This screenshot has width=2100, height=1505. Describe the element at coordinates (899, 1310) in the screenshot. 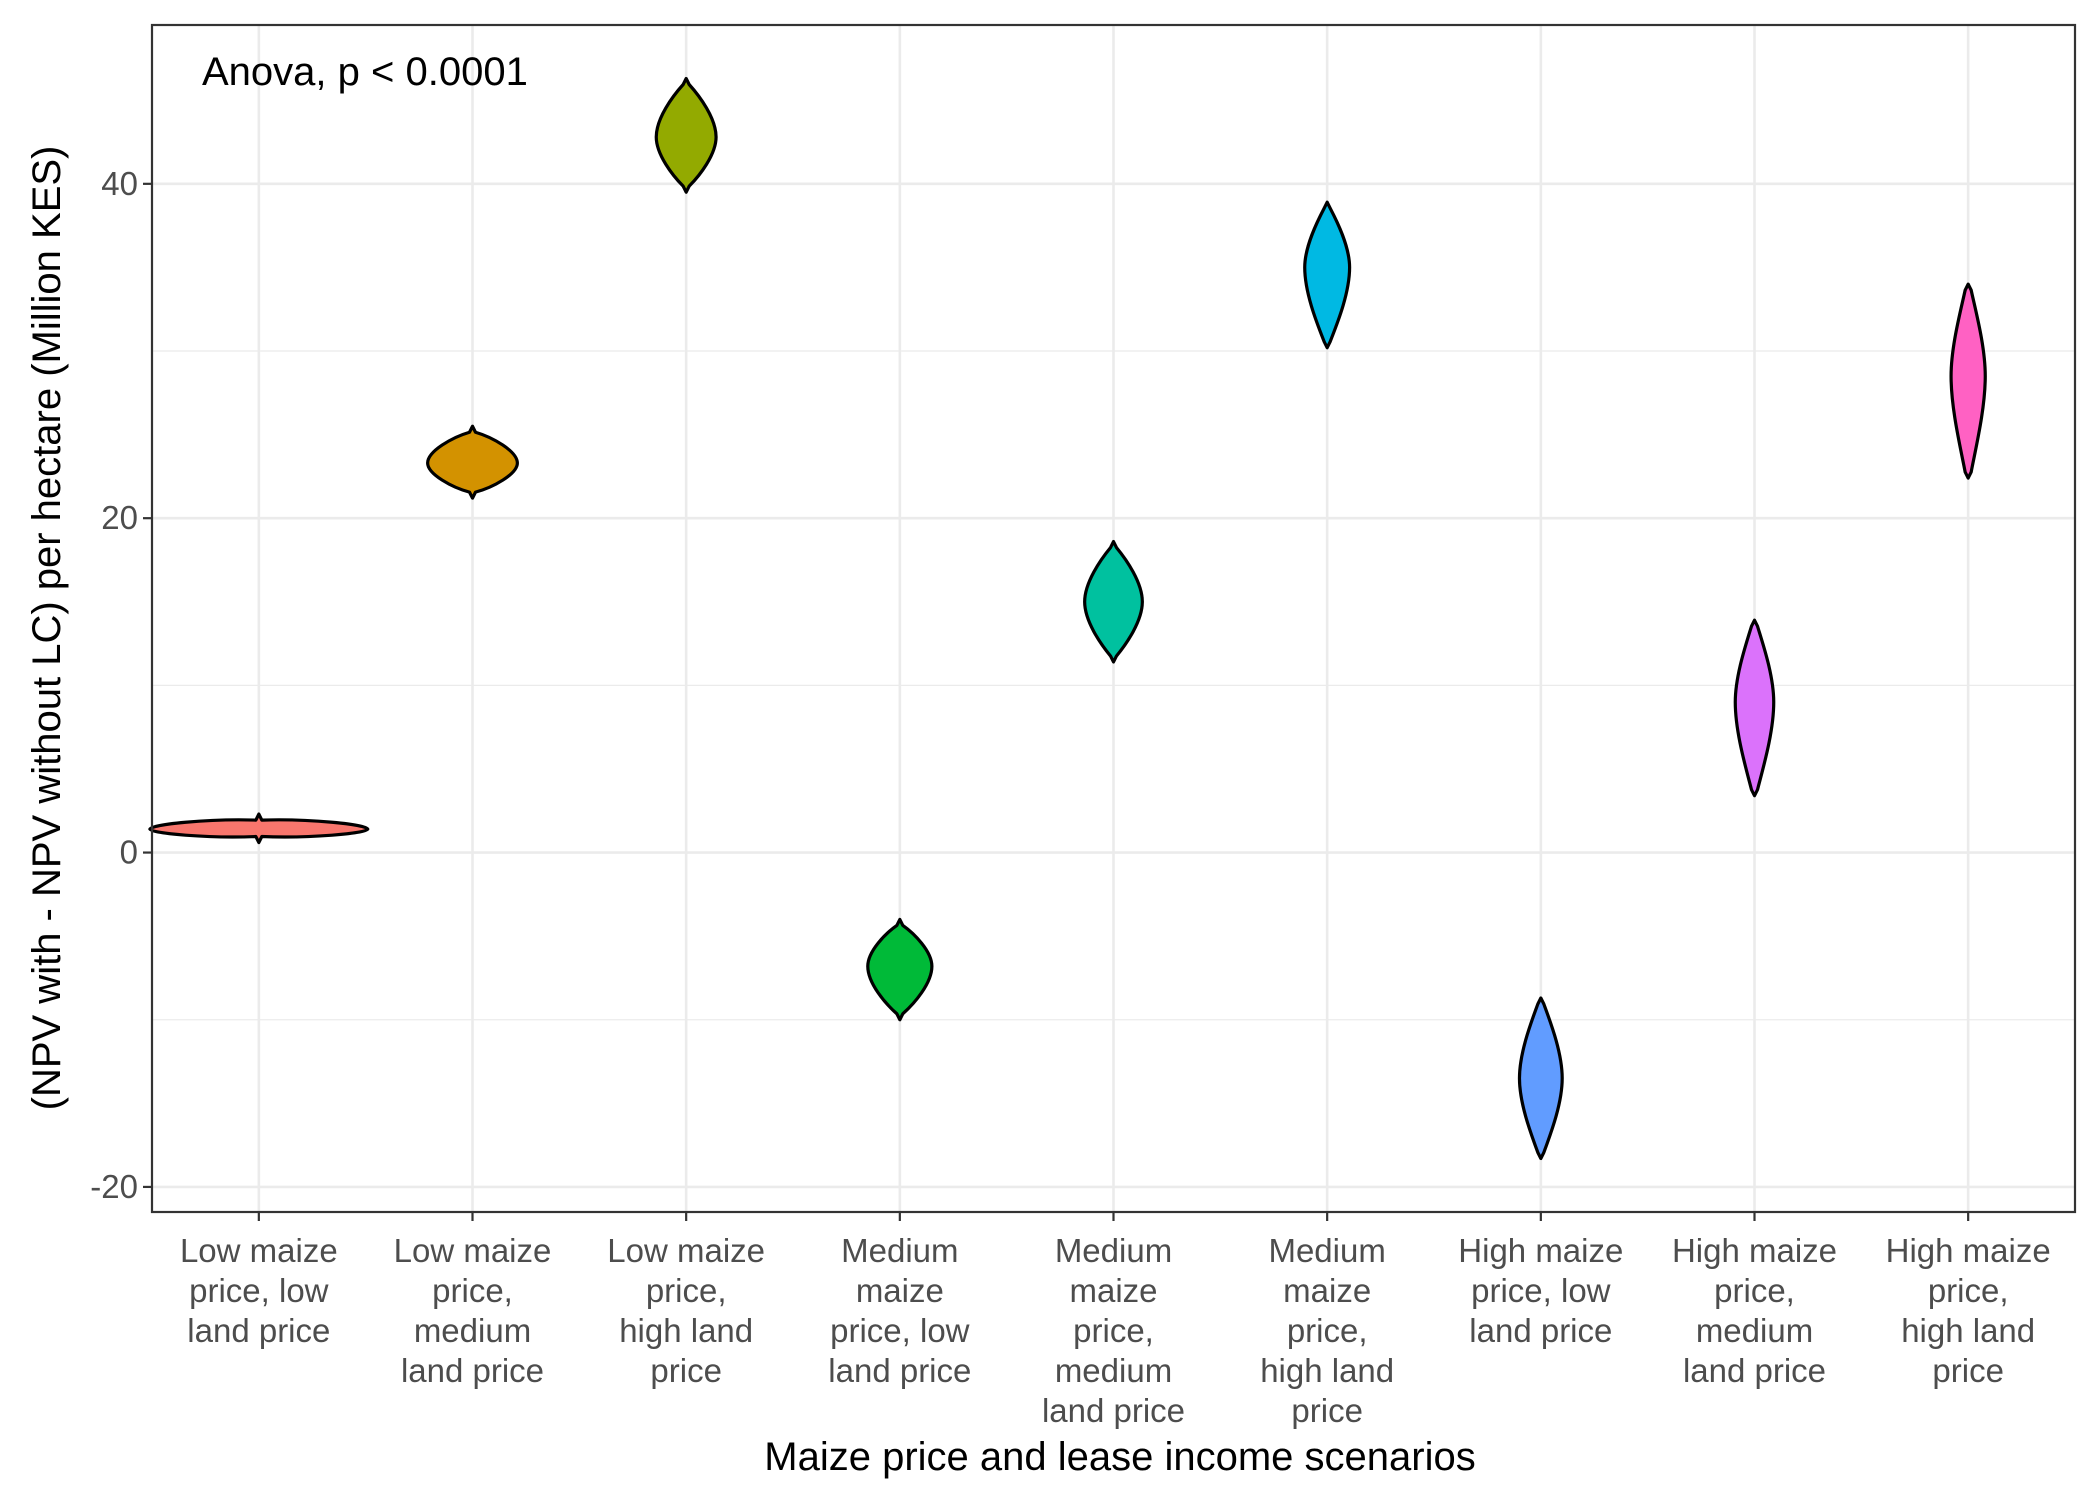

I see `x-tick-label: Medium maize price, low land price` at that location.